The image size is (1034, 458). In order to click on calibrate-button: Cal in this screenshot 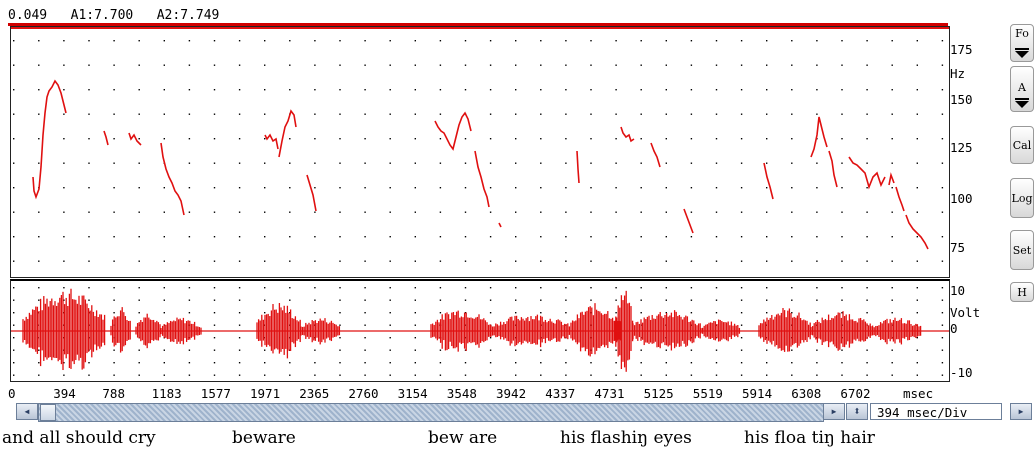, I will do `click(1022, 145)`.